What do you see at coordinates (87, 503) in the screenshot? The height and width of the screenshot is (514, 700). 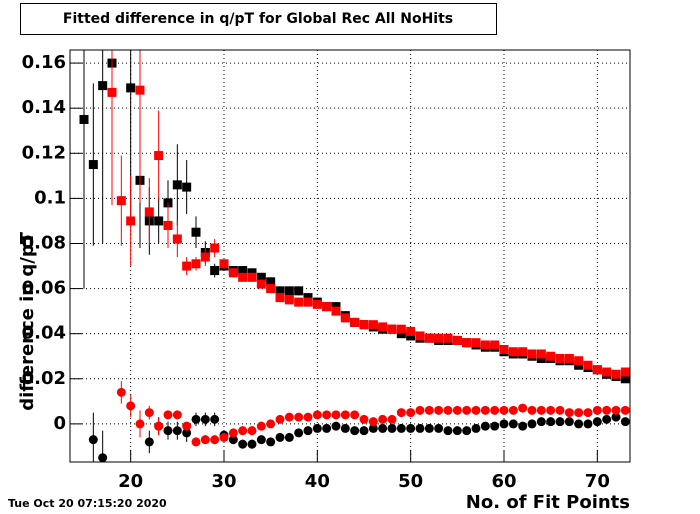 I see `timestamp: Tue Oct 20 07:15:20 2020` at bounding box center [87, 503].